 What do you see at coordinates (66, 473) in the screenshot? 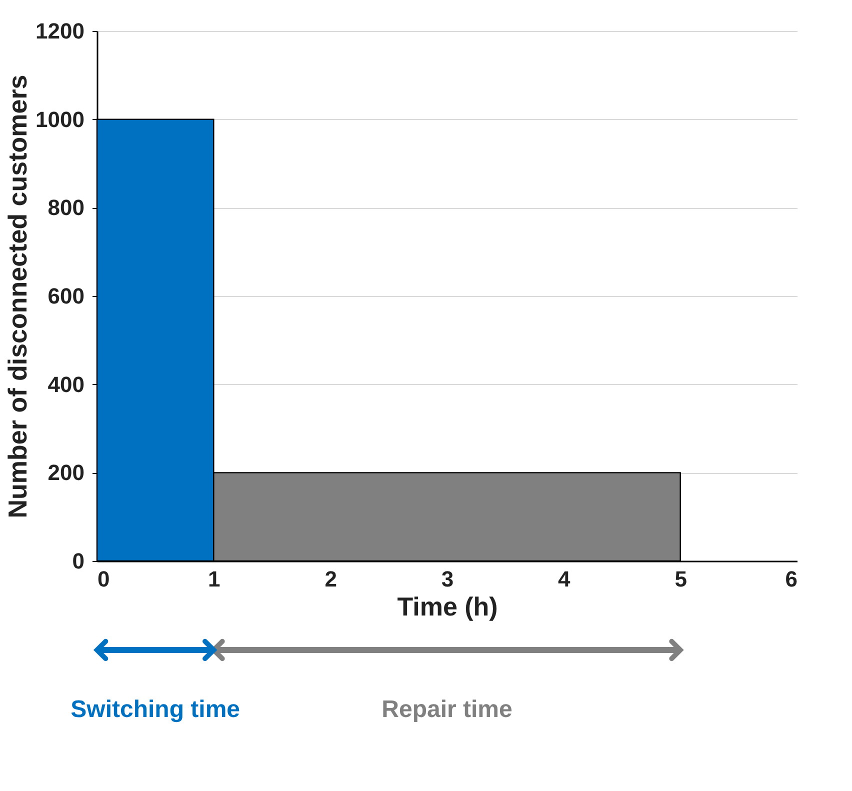
I see `y-tick-label: 200` at bounding box center [66, 473].